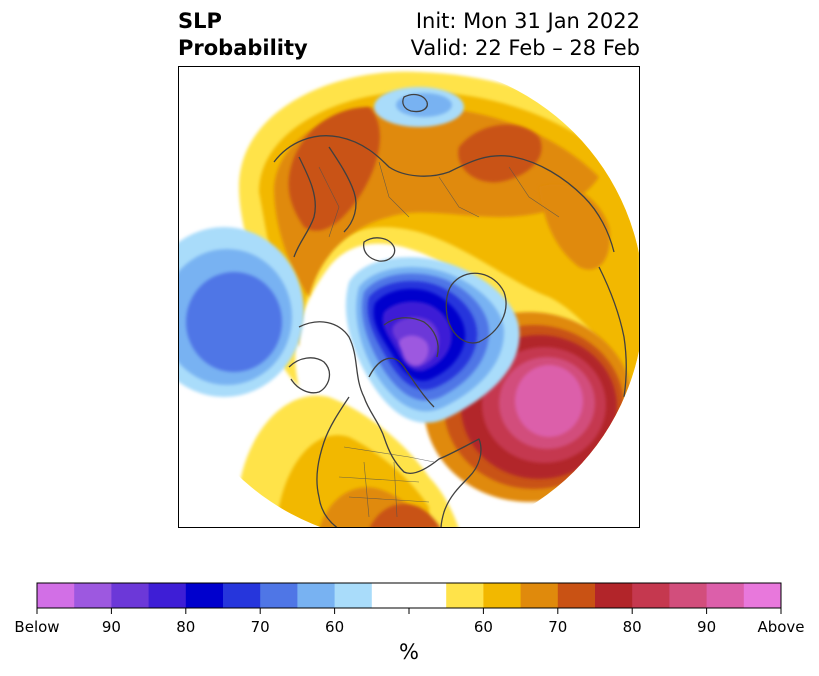  Describe the element at coordinates (243, 35) in the screenshot. I see `chart-title-left: SLP Probability` at that location.